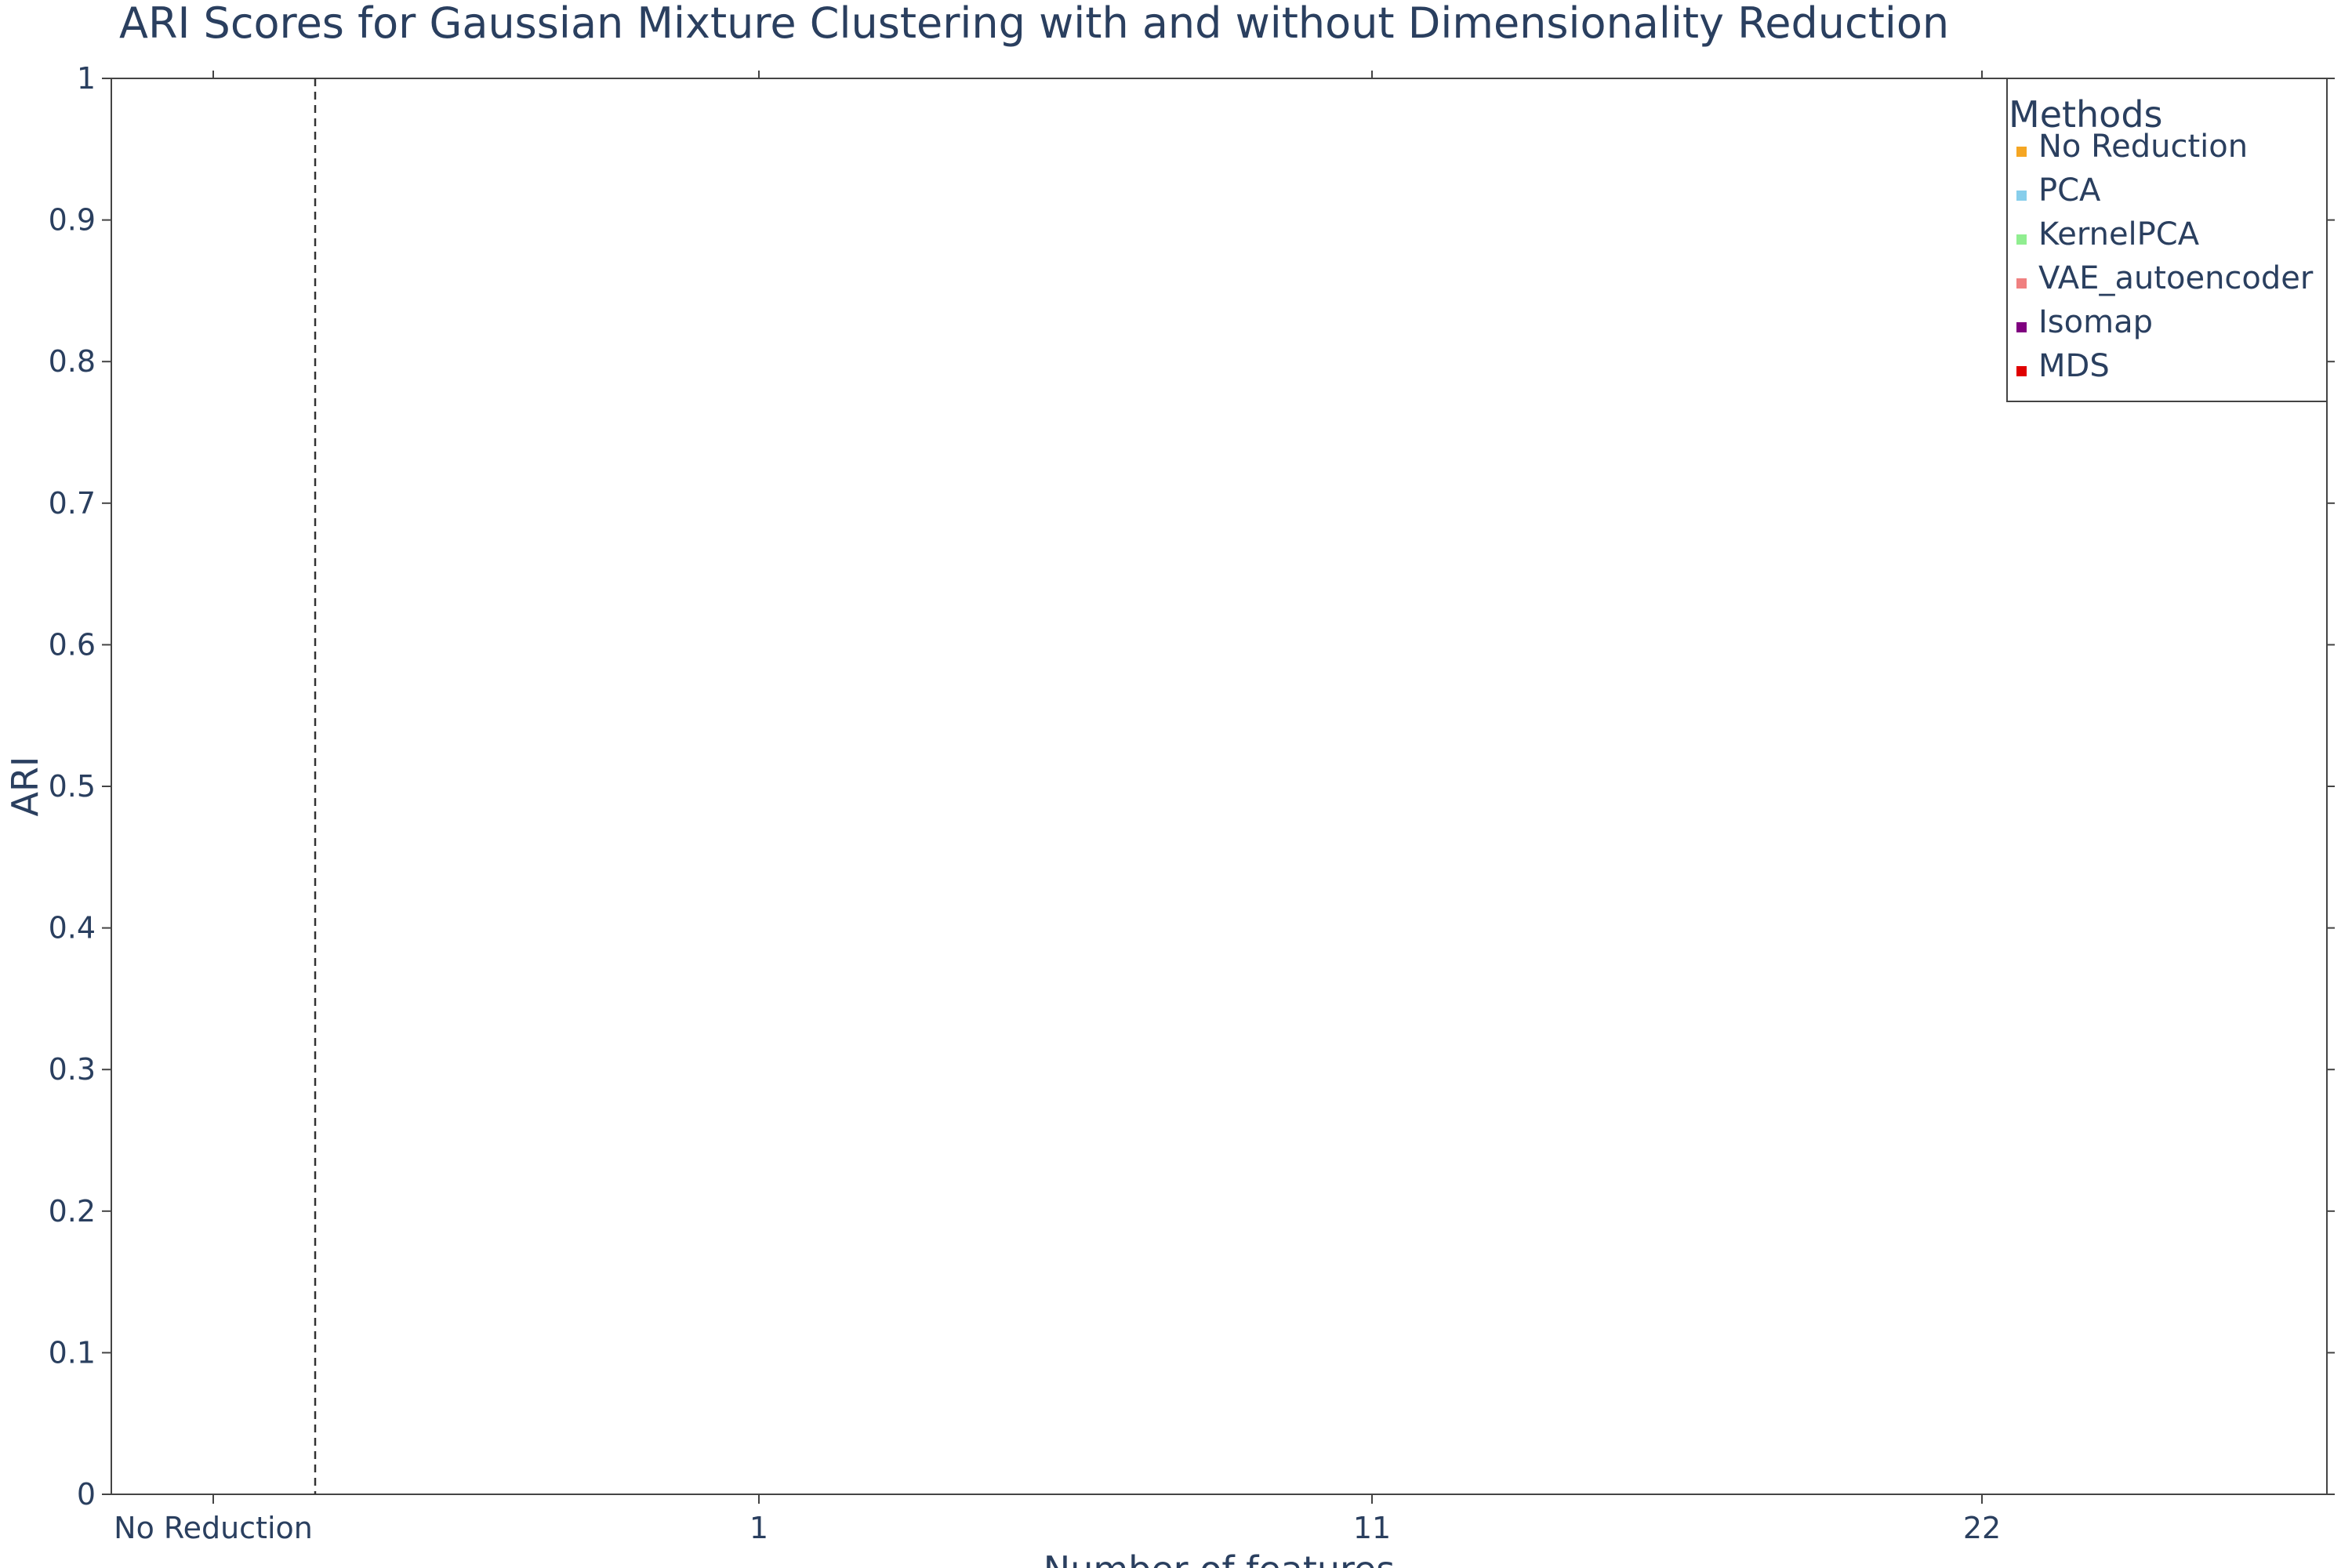 This screenshot has width=2352, height=1568. What do you see at coordinates (72, 786) in the screenshot?
I see `y-tick-label: 0.5` at bounding box center [72, 786].